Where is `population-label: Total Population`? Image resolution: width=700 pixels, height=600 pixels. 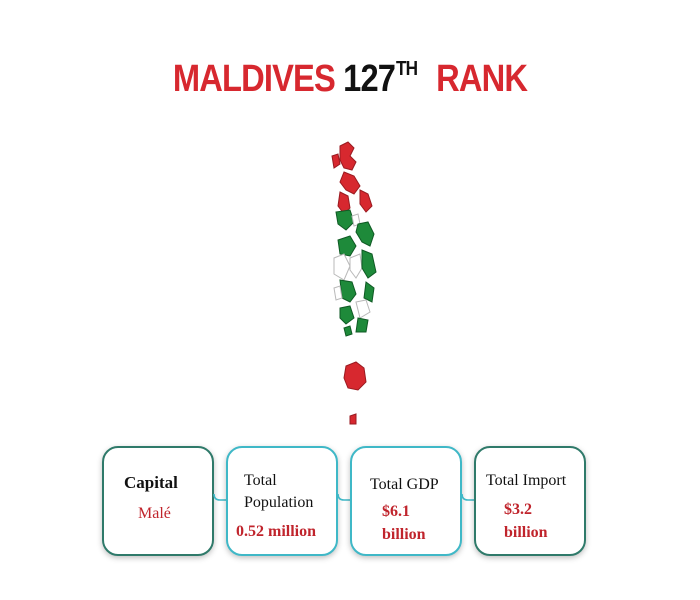
population-label: Total Population is located at coordinates (279, 491).